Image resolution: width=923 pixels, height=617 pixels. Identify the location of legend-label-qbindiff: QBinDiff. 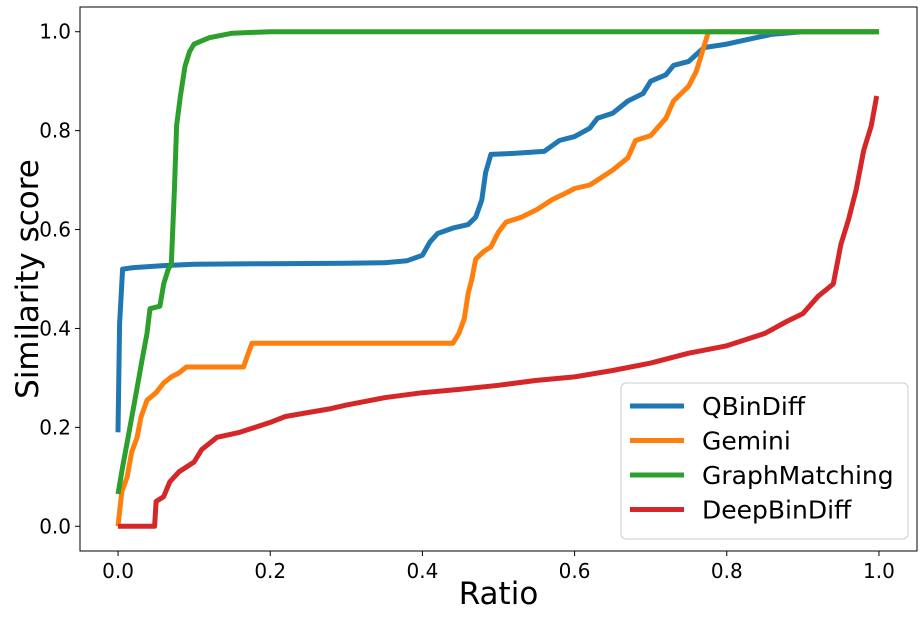
(754, 406).